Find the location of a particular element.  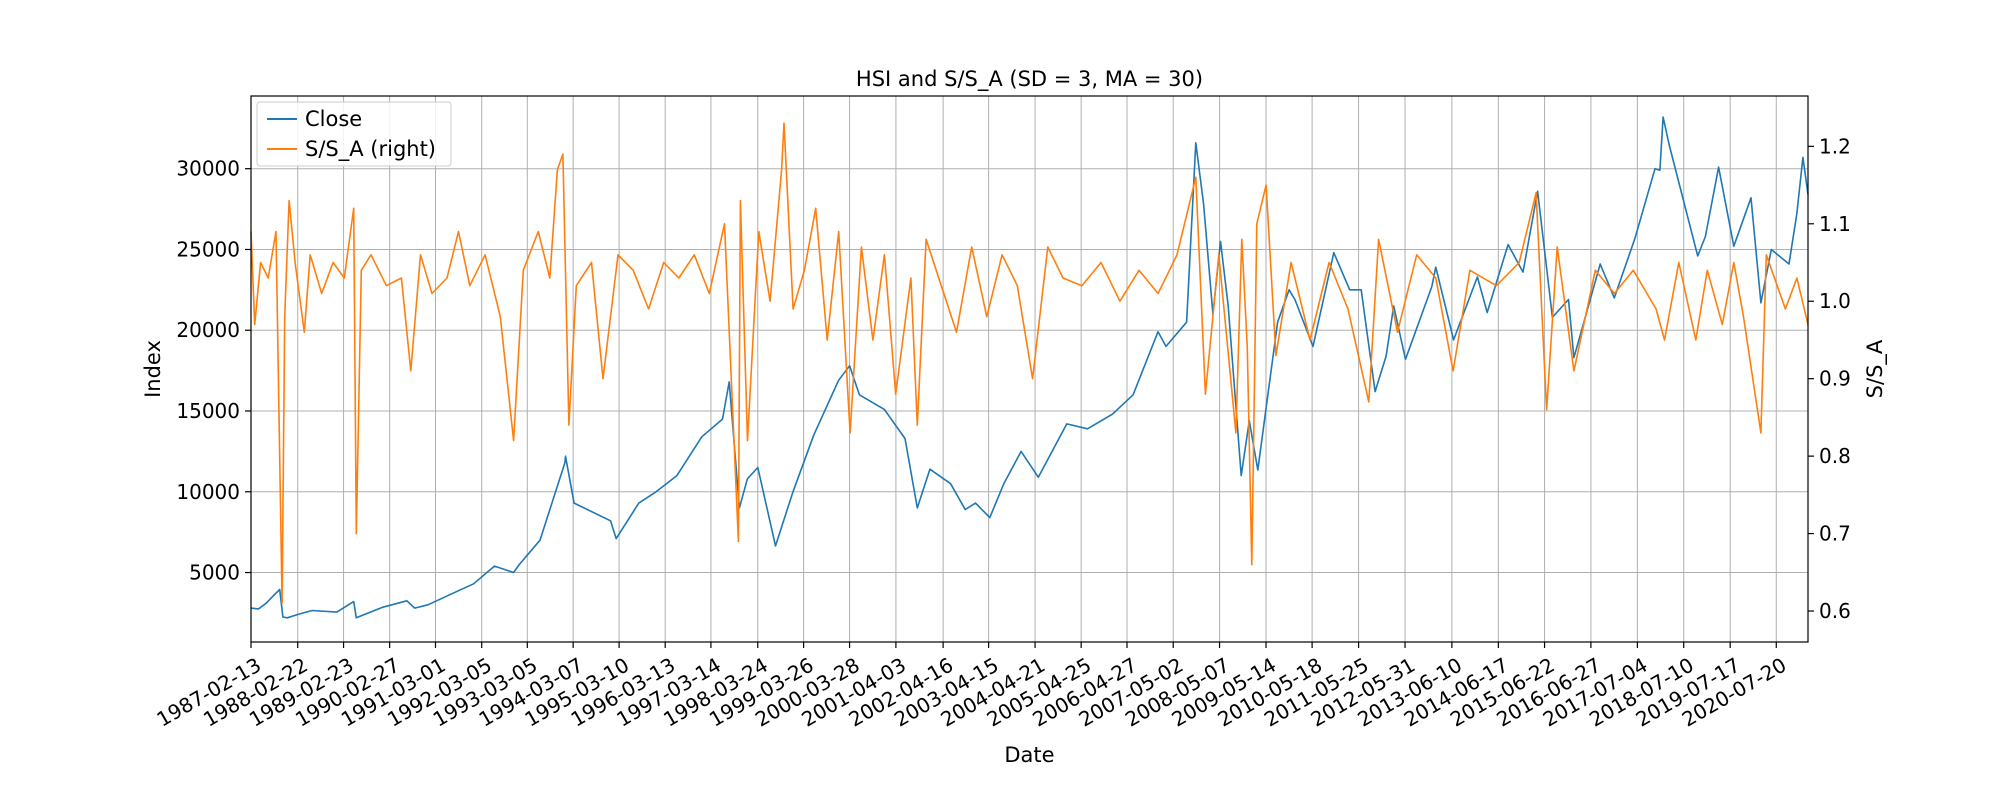

legend-box is located at coordinates (354, 134).